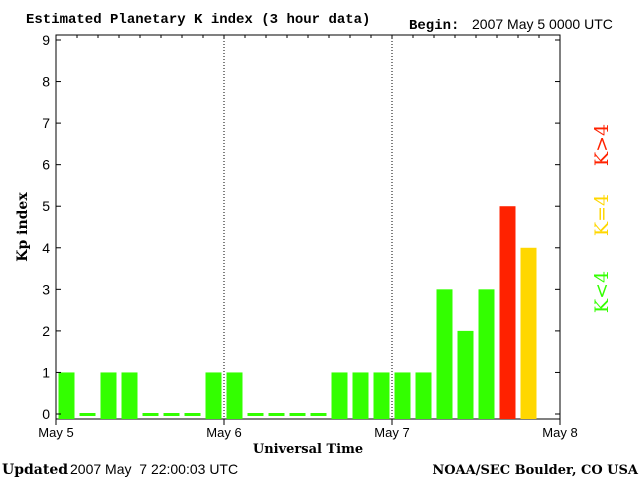 The width and height of the screenshot is (640, 480). I want to click on legend-item-k-equal-4: K=4, so click(602, 215).